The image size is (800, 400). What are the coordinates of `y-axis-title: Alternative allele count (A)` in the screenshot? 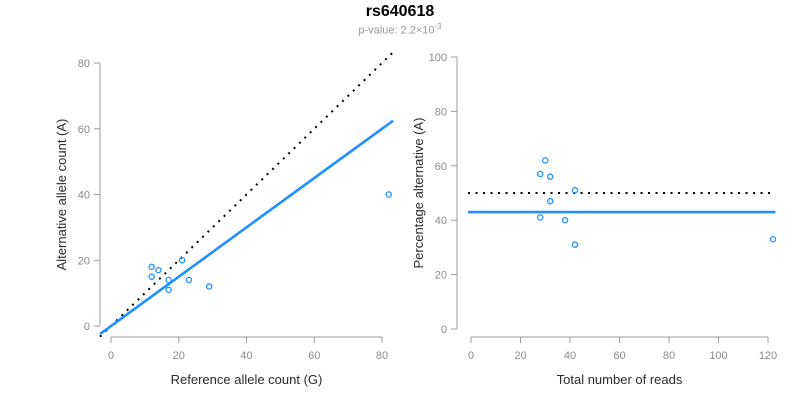 It's located at (61, 195).